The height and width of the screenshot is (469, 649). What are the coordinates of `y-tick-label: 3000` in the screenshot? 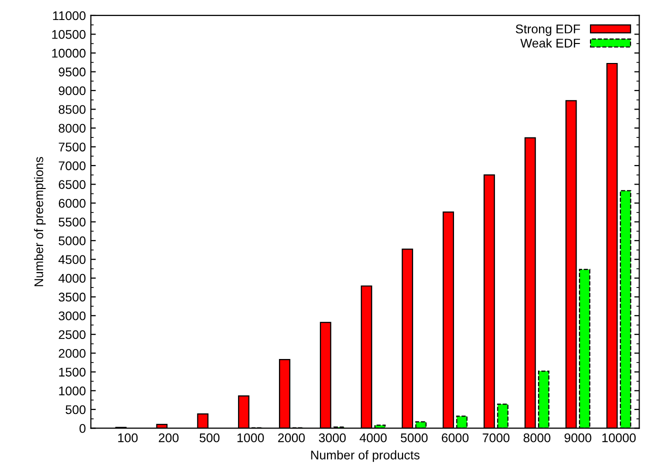 It's located at (72, 315).